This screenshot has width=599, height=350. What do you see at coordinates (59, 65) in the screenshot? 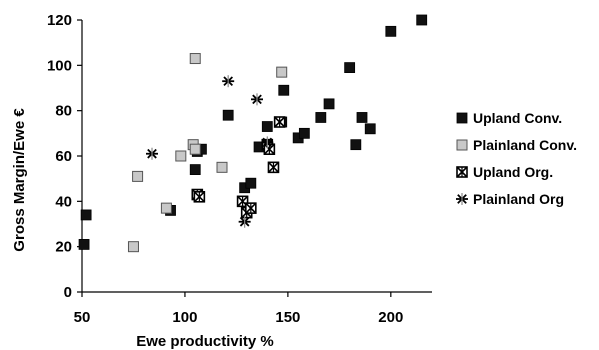
I see `y-tick-label: 100` at bounding box center [59, 65].